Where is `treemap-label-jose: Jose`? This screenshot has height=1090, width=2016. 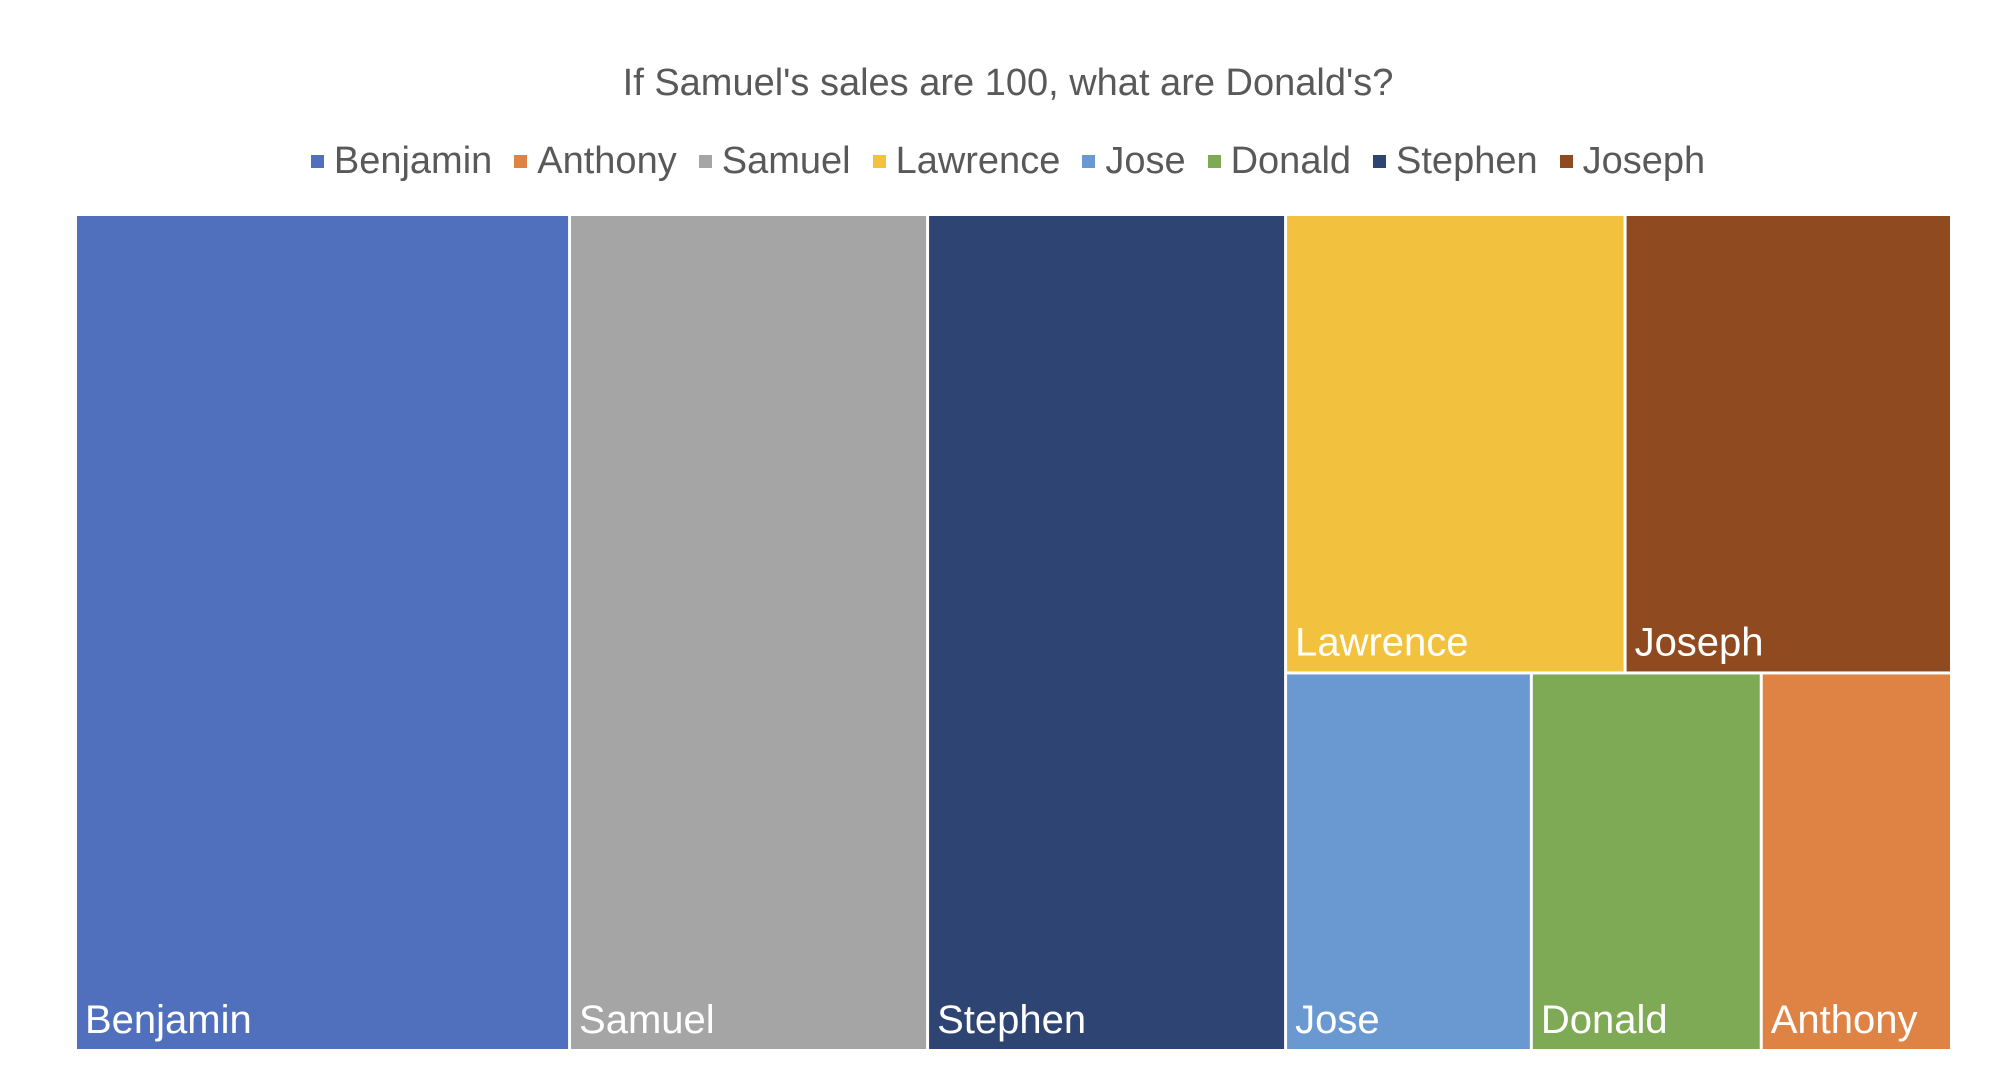 treemap-label-jose: Jose is located at coordinates (1337, 1020).